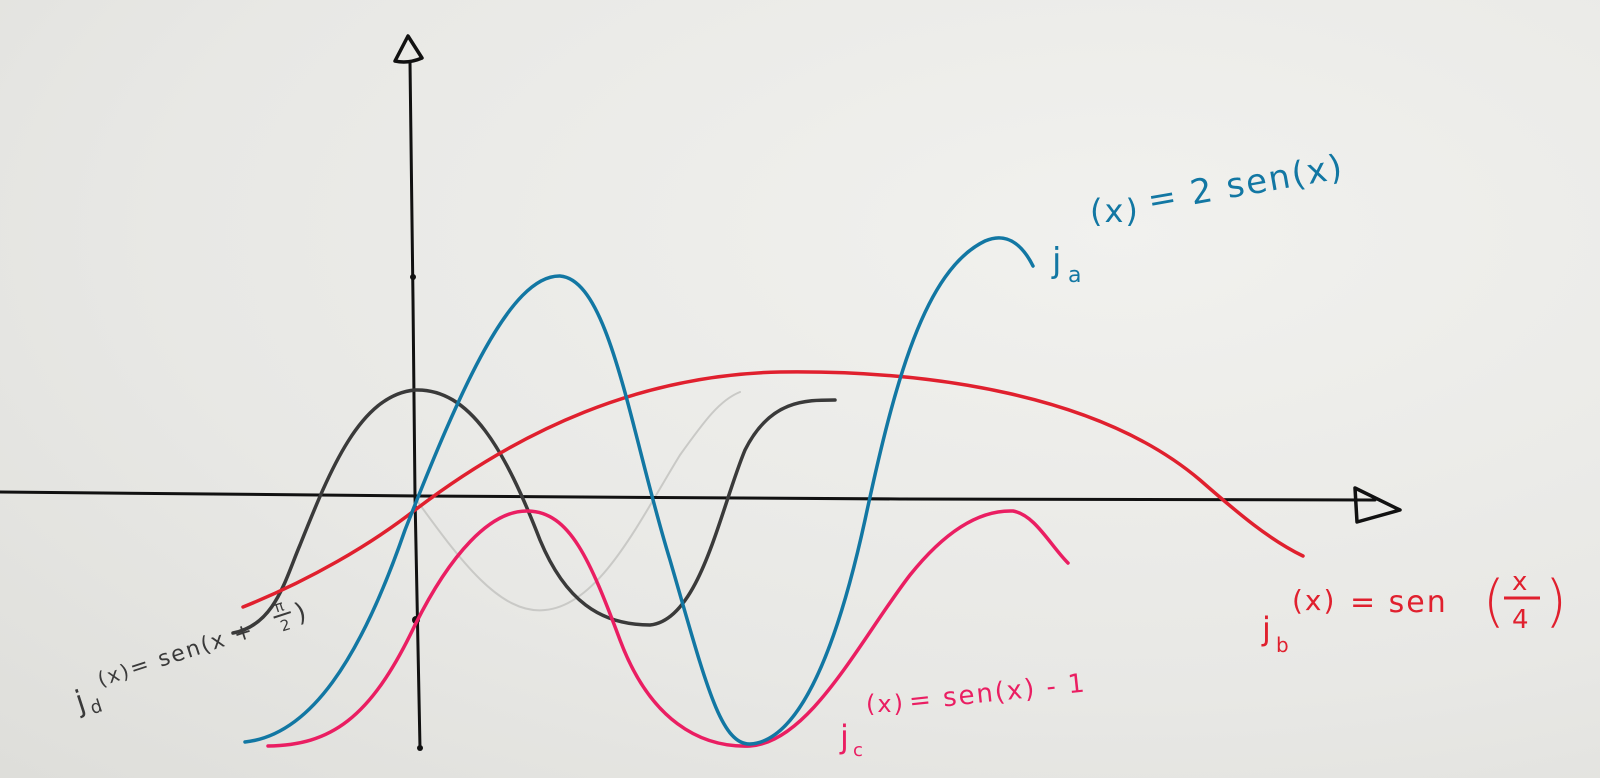 Image resolution: width=1600 pixels, height=778 pixels. I want to click on label-jd-fraction-bar, so click(282, 615).